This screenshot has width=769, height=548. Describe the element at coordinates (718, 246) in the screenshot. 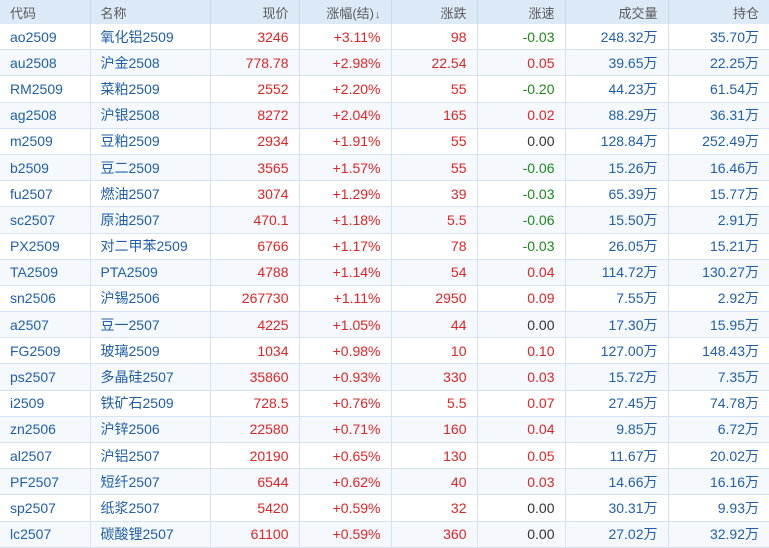

I see `cell-open-interest: 15.21万` at that location.